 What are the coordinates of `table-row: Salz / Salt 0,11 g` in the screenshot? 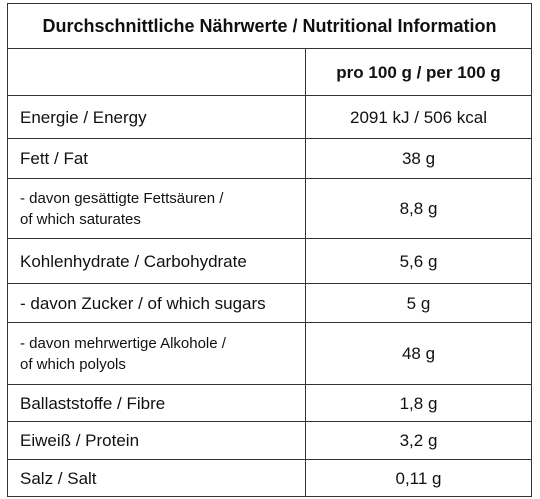 It's located at (269, 478).